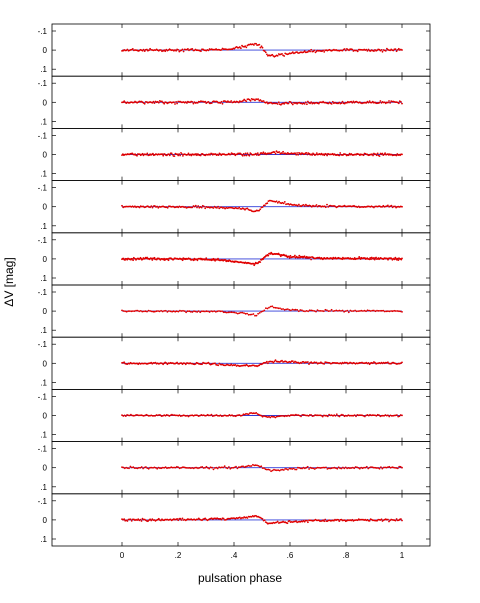 Image resolution: width=480 pixels, height=603 pixels. I want to click on x-tick-label: .4, so click(234, 555).